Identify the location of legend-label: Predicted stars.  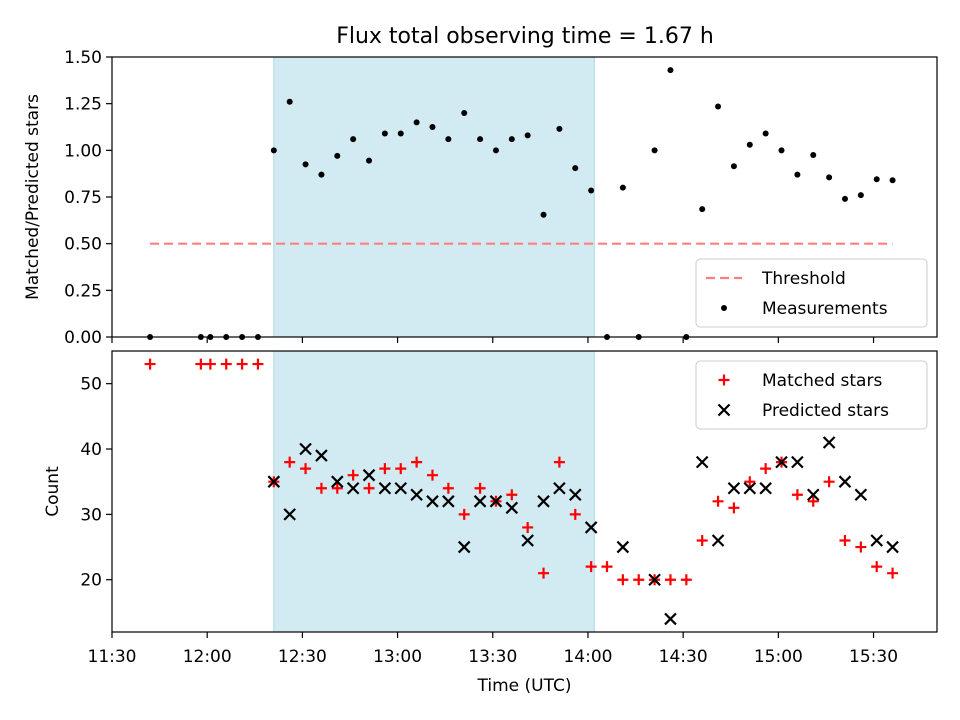
(825, 411).